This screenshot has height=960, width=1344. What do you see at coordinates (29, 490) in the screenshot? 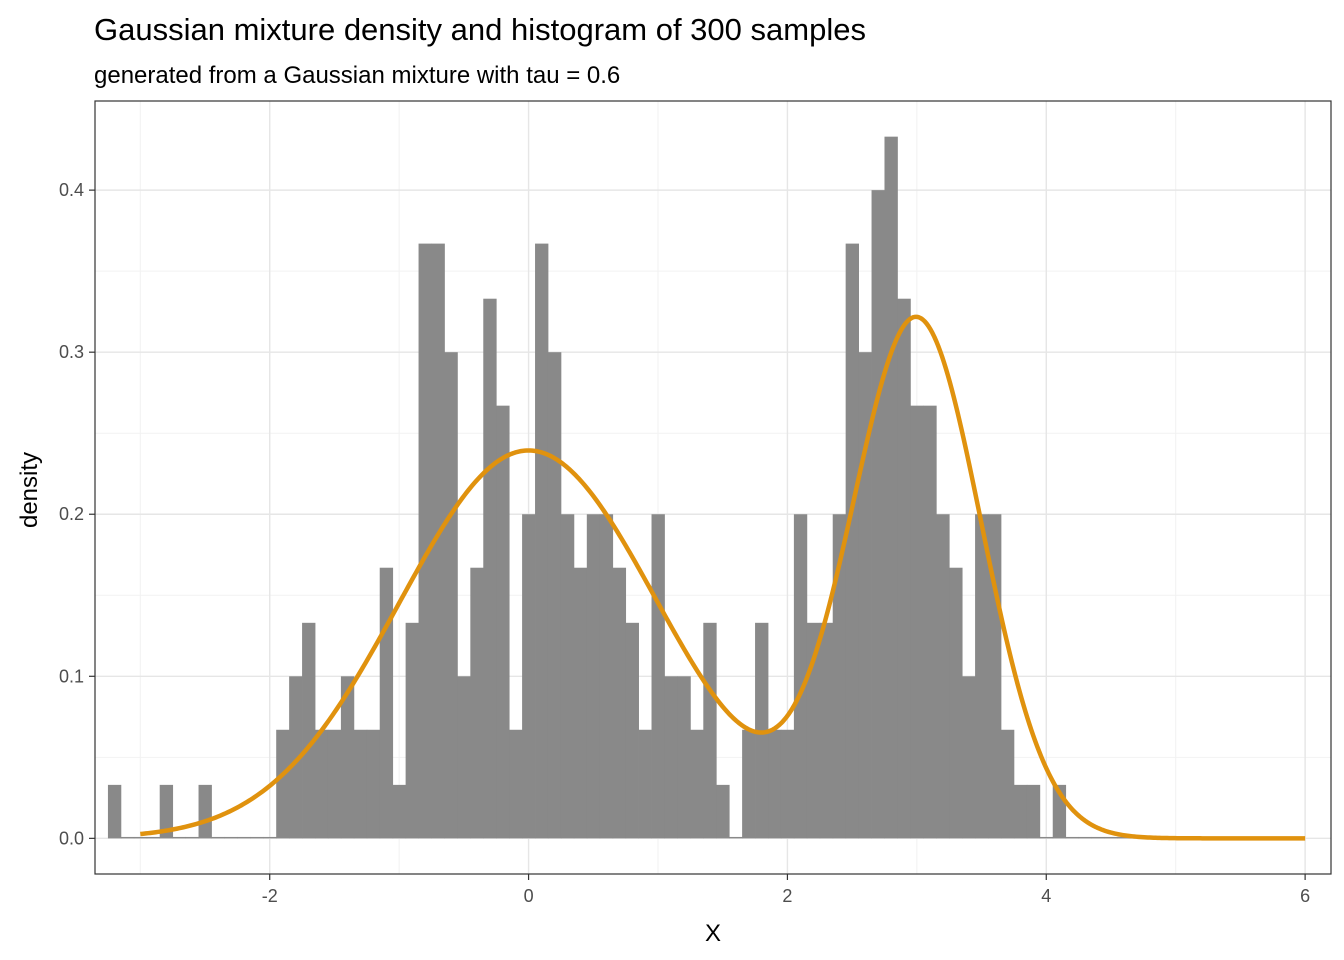
I see `y-axis-title: density` at bounding box center [29, 490].